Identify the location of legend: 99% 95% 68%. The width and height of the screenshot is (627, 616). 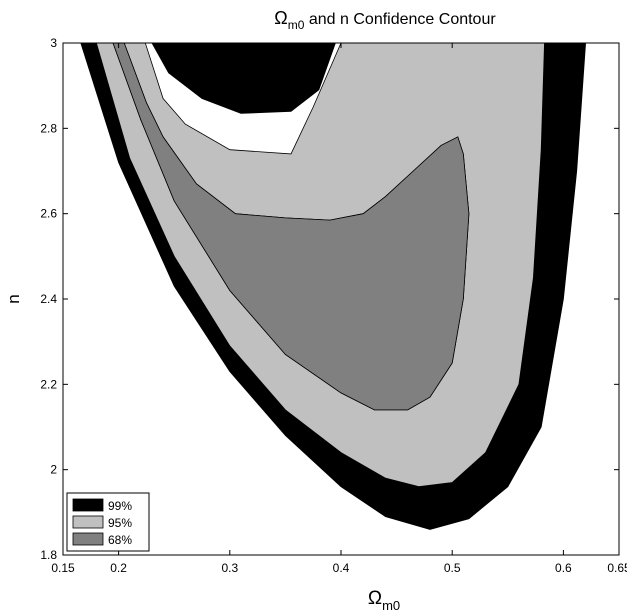
(108, 522).